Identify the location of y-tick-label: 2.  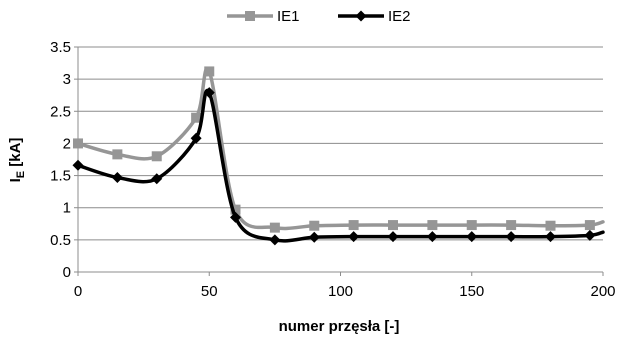
(67, 143).